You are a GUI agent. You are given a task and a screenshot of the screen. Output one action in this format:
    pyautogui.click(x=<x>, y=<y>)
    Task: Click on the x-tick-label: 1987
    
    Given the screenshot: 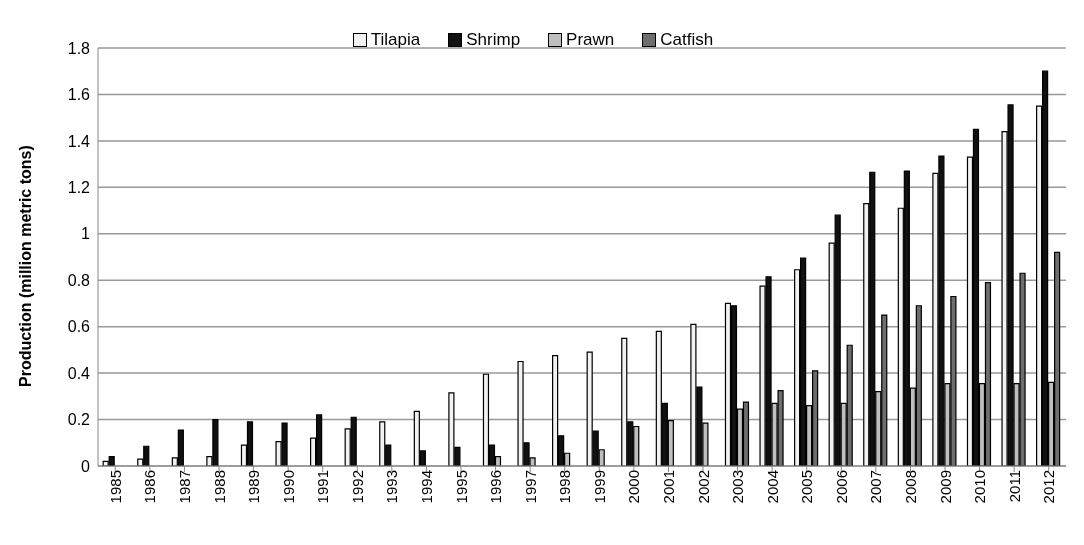 What is the action you would take?
    pyautogui.click(x=185, y=487)
    